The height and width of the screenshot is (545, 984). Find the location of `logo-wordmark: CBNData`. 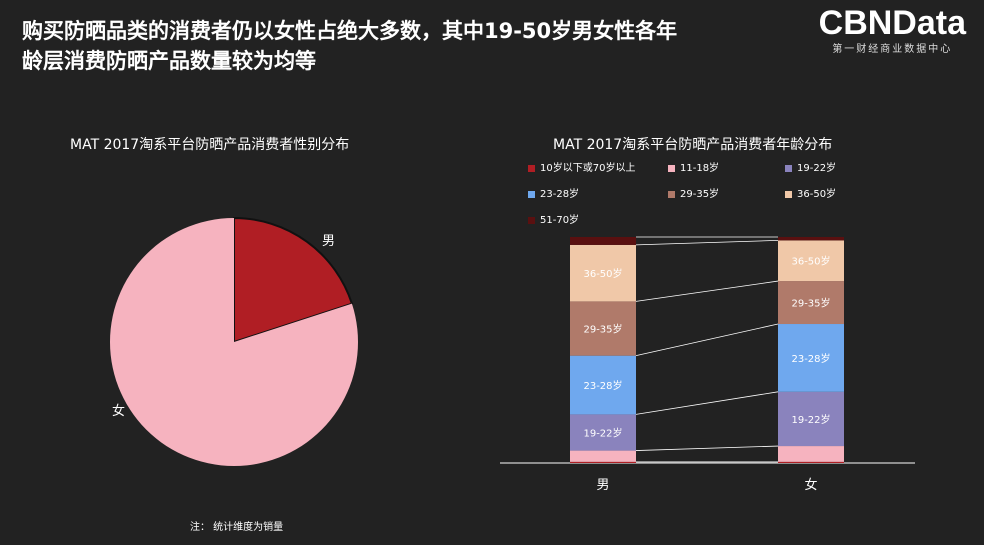

logo-wordmark: CBNData is located at coordinates (892, 23).